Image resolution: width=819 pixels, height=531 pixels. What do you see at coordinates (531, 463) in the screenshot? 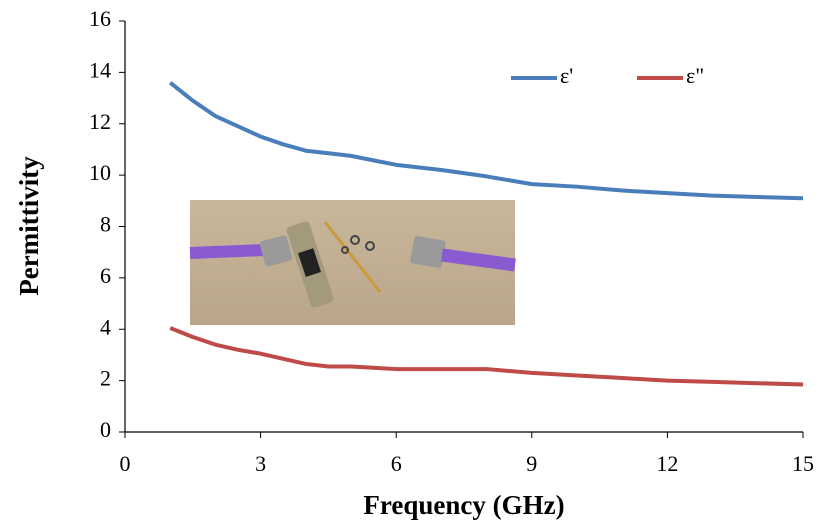
I see `x-tick-label: 9` at bounding box center [531, 463].